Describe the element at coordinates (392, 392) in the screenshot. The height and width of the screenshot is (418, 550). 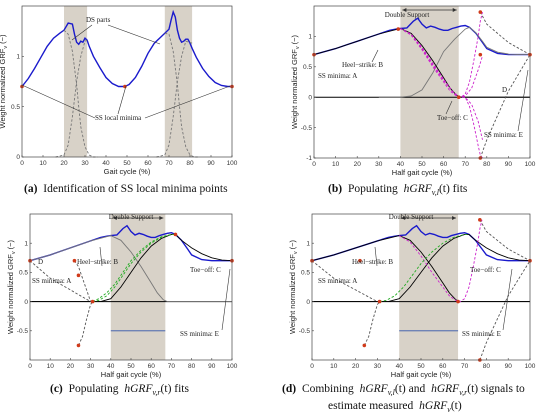
I see `caption-d-sub: v,l` at that location.